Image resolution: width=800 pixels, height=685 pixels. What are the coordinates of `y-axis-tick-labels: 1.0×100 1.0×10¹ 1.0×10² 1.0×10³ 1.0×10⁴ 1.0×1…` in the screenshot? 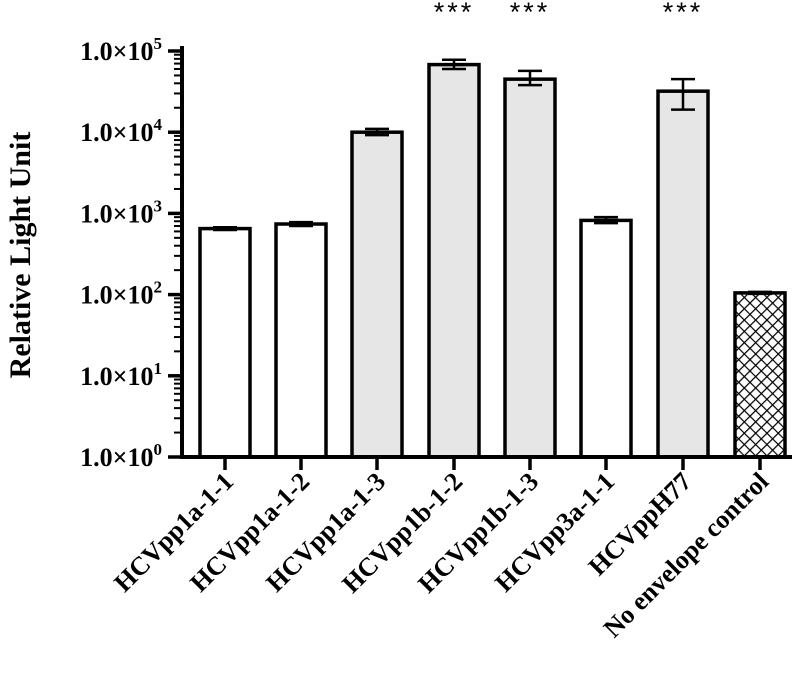 It's located at (121, 253).